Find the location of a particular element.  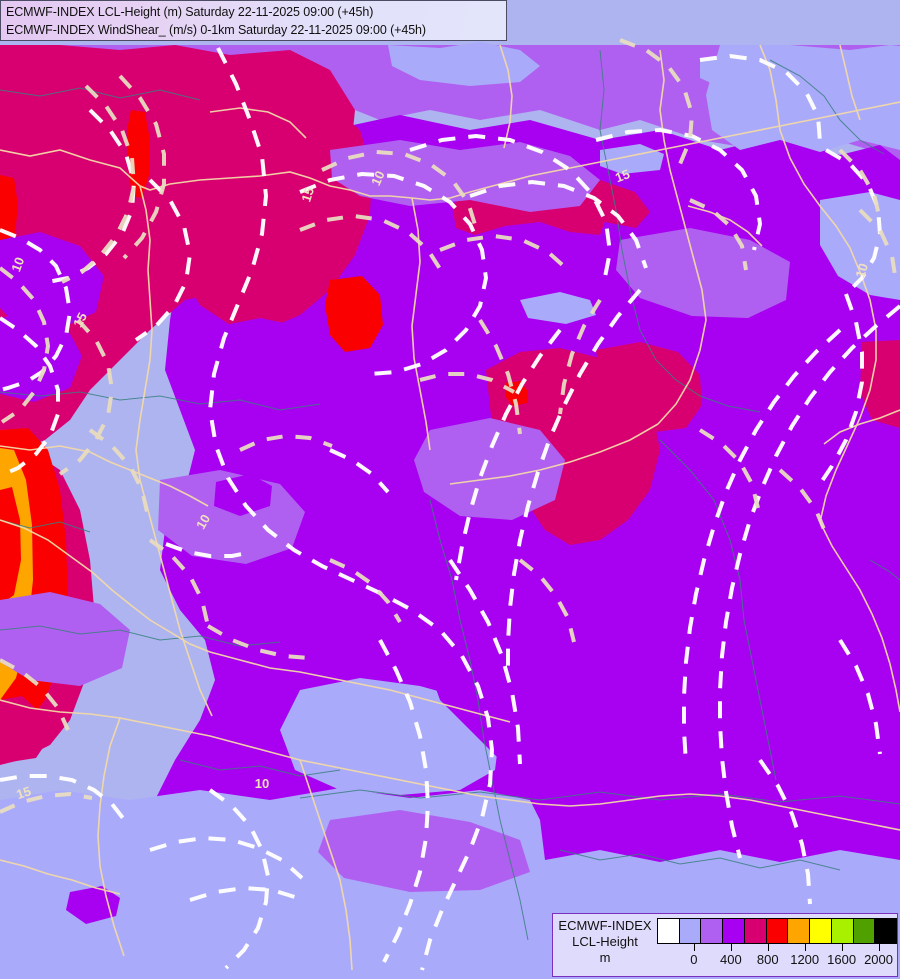

legend-scale: 0 400 800 1200 1600 2000 is located at coordinates (777, 945).